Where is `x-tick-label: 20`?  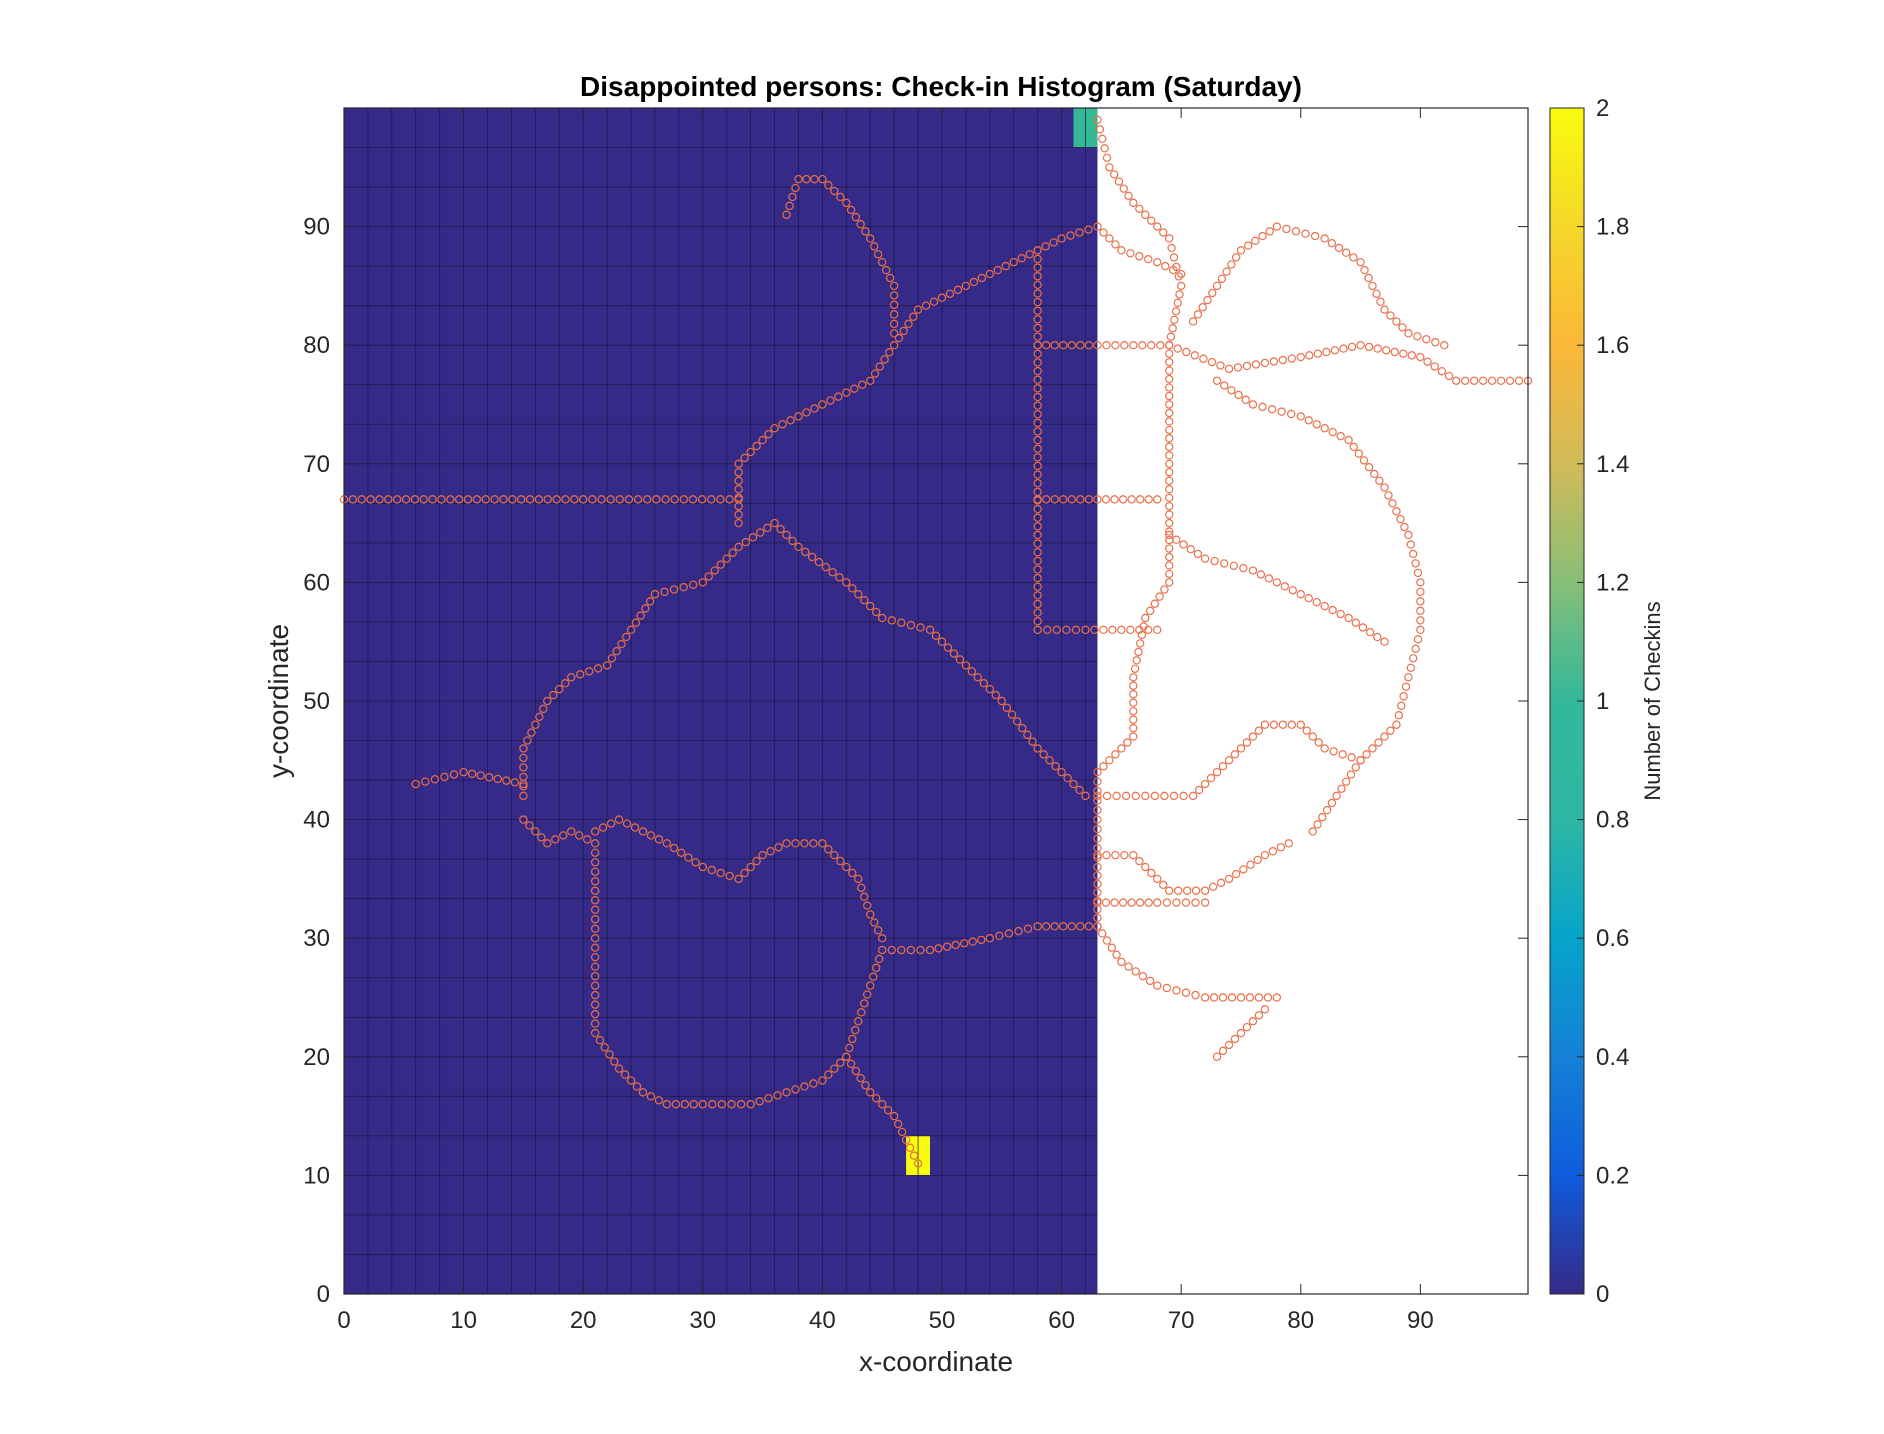
x-tick-label: 20 is located at coordinates (583, 1320).